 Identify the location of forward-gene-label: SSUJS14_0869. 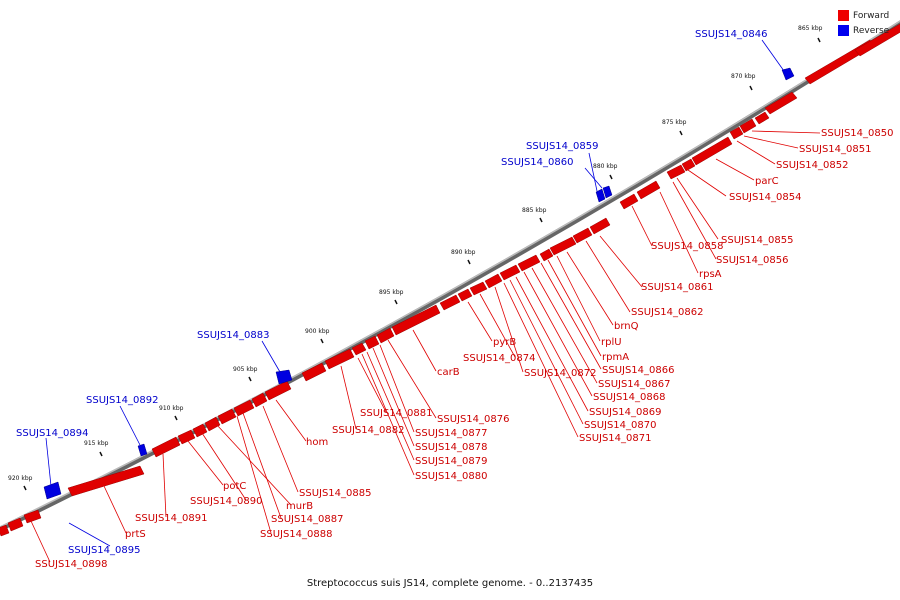
(625, 412).